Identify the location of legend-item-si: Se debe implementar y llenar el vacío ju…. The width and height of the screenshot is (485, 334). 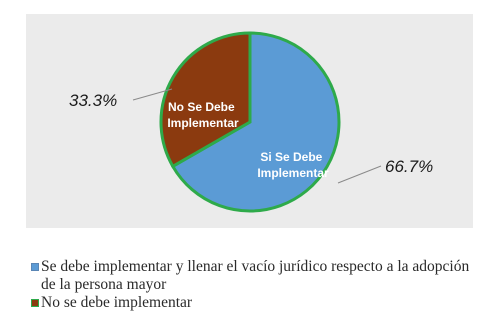
(256, 276).